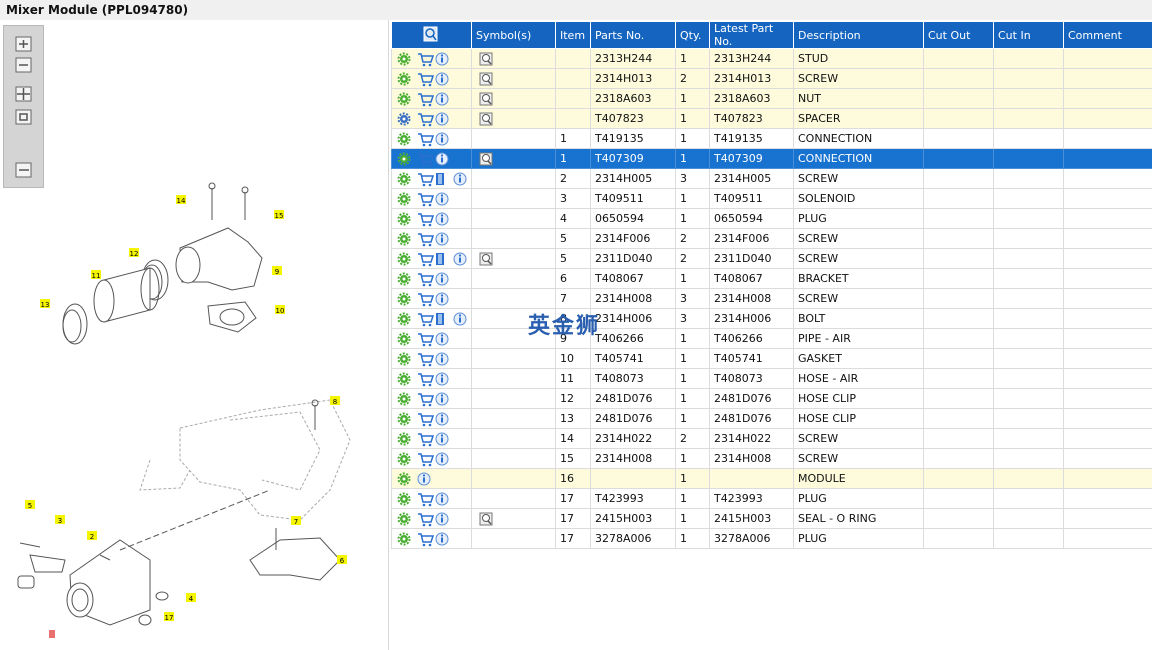  What do you see at coordinates (771, 118) in the screenshot?
I see `table-row: T407823 1 T407823 SPACER` at bounding box center [771, 118].